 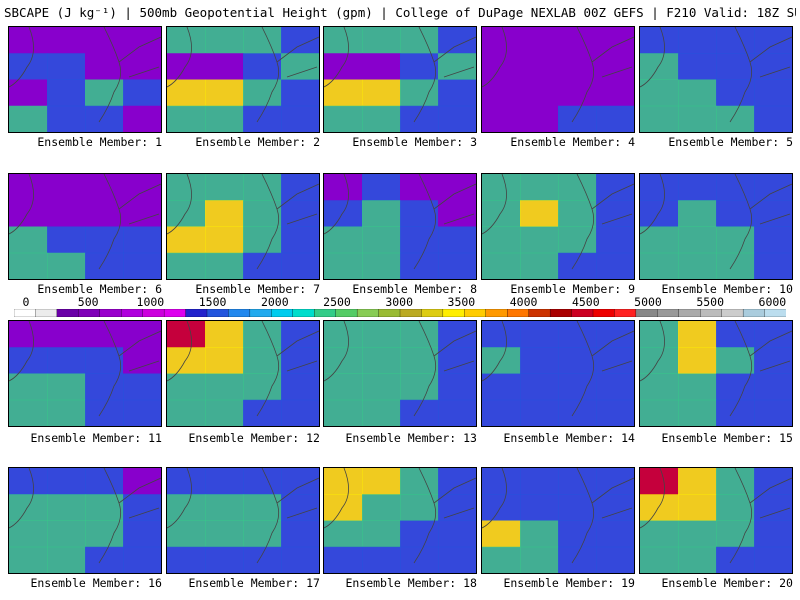 What do you see at coordinates (727, 289) in the screenshot?
I see `panel-label: Ensemble Member: 10` at bounding box center [727, 289].